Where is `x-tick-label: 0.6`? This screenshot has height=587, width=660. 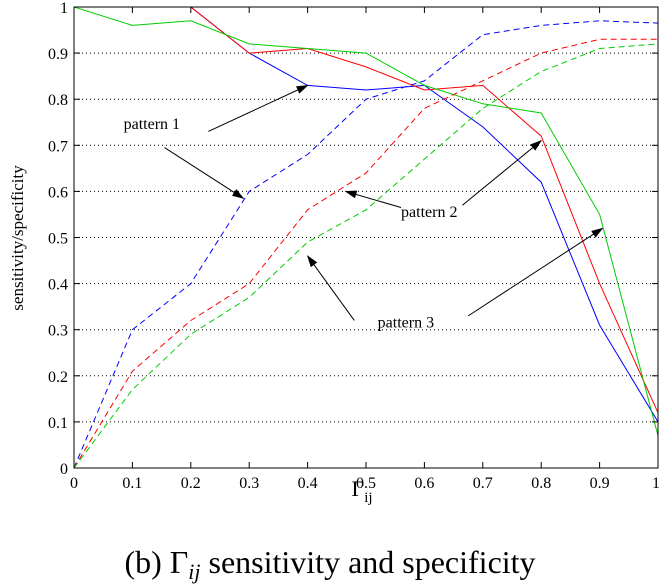
x-tick-label: 0.6 is located at coordinates (424, 483).